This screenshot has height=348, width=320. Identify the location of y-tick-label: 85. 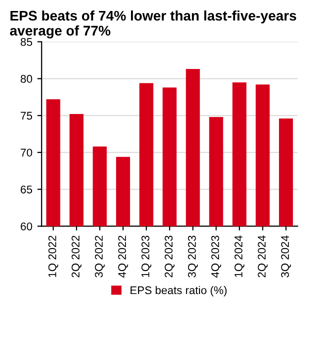
(26, 42).